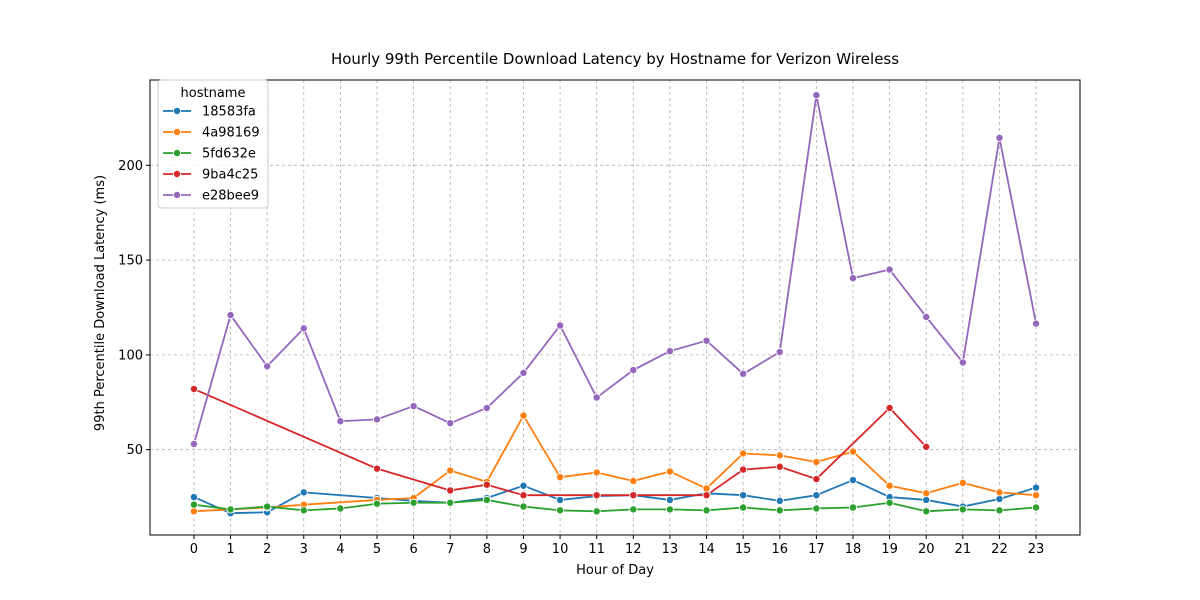  I want to click on x-tick-label: 19, so click(889, 549).